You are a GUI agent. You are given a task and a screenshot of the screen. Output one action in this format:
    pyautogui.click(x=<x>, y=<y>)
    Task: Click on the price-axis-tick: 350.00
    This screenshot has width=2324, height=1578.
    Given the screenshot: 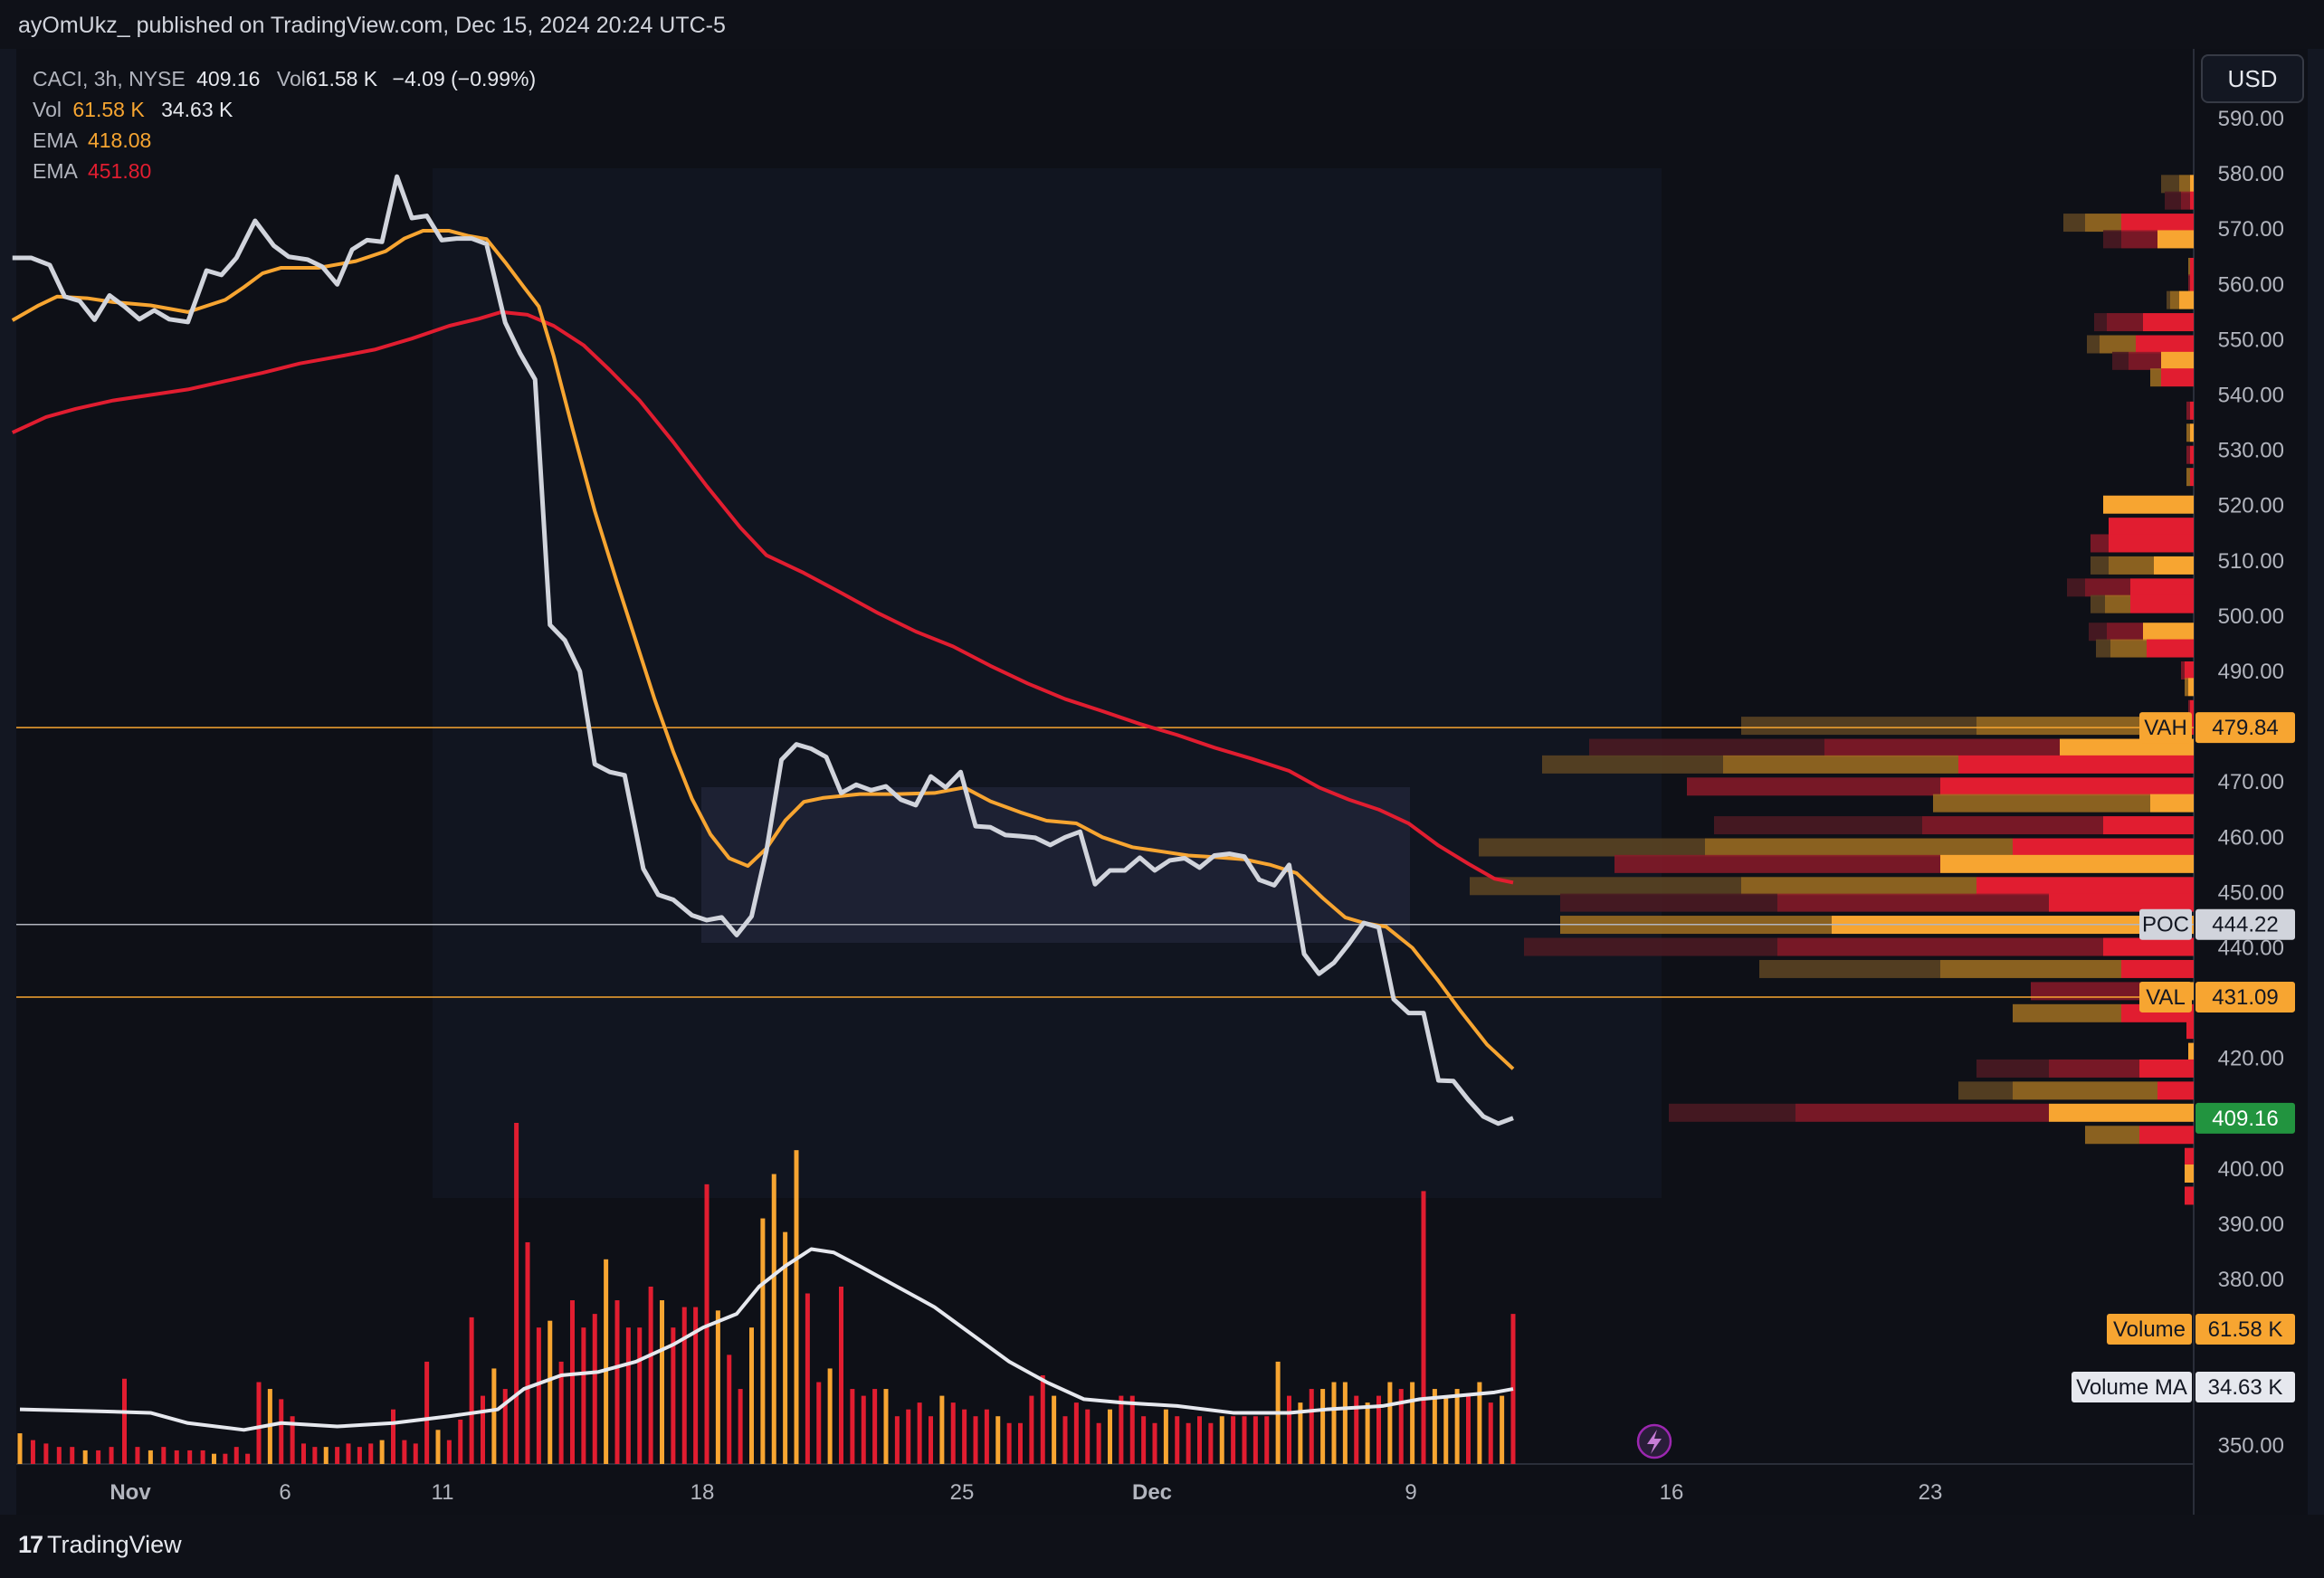 What is the action you would take?
    pyautogui.click(x=2251, y=1445)
    